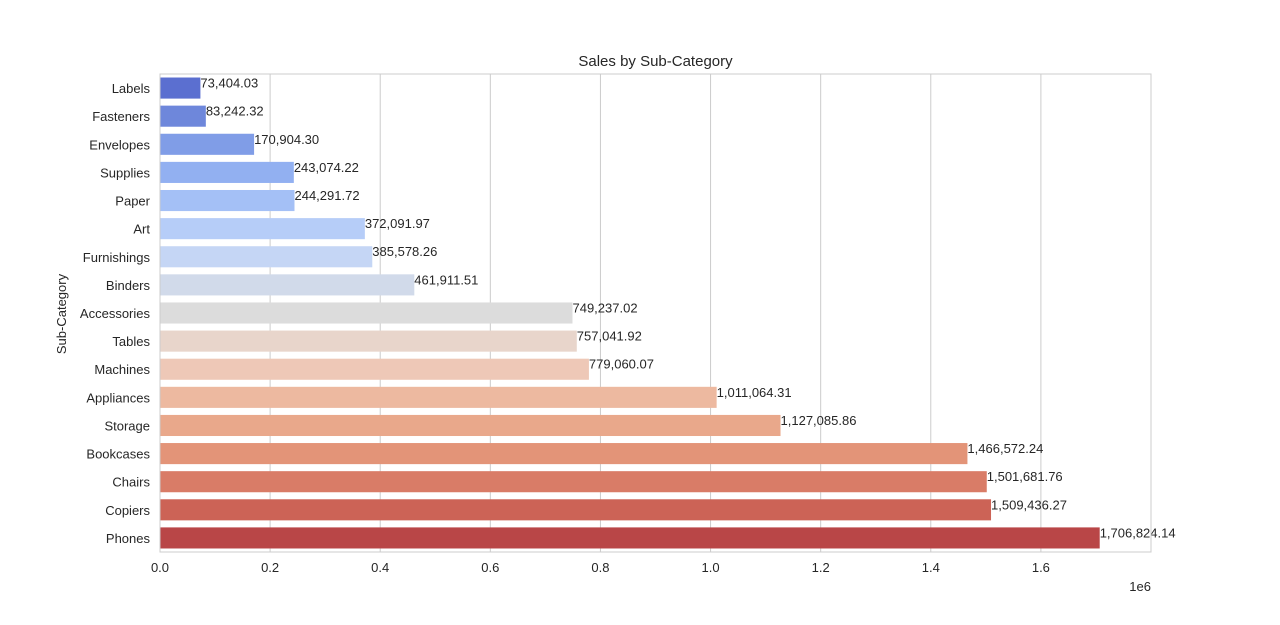 The width and height of the screenshot is (1280, 625). I want to click on y-tick-label: Labels, so click(131, 88).